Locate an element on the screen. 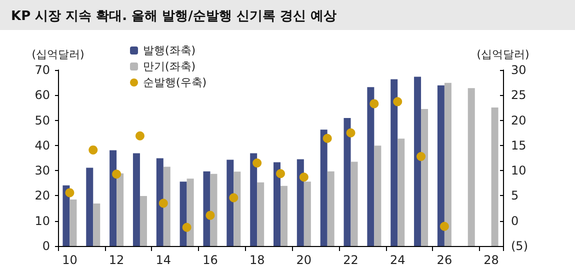  y-tick-label: 70 is located at coordinates (42, 70).